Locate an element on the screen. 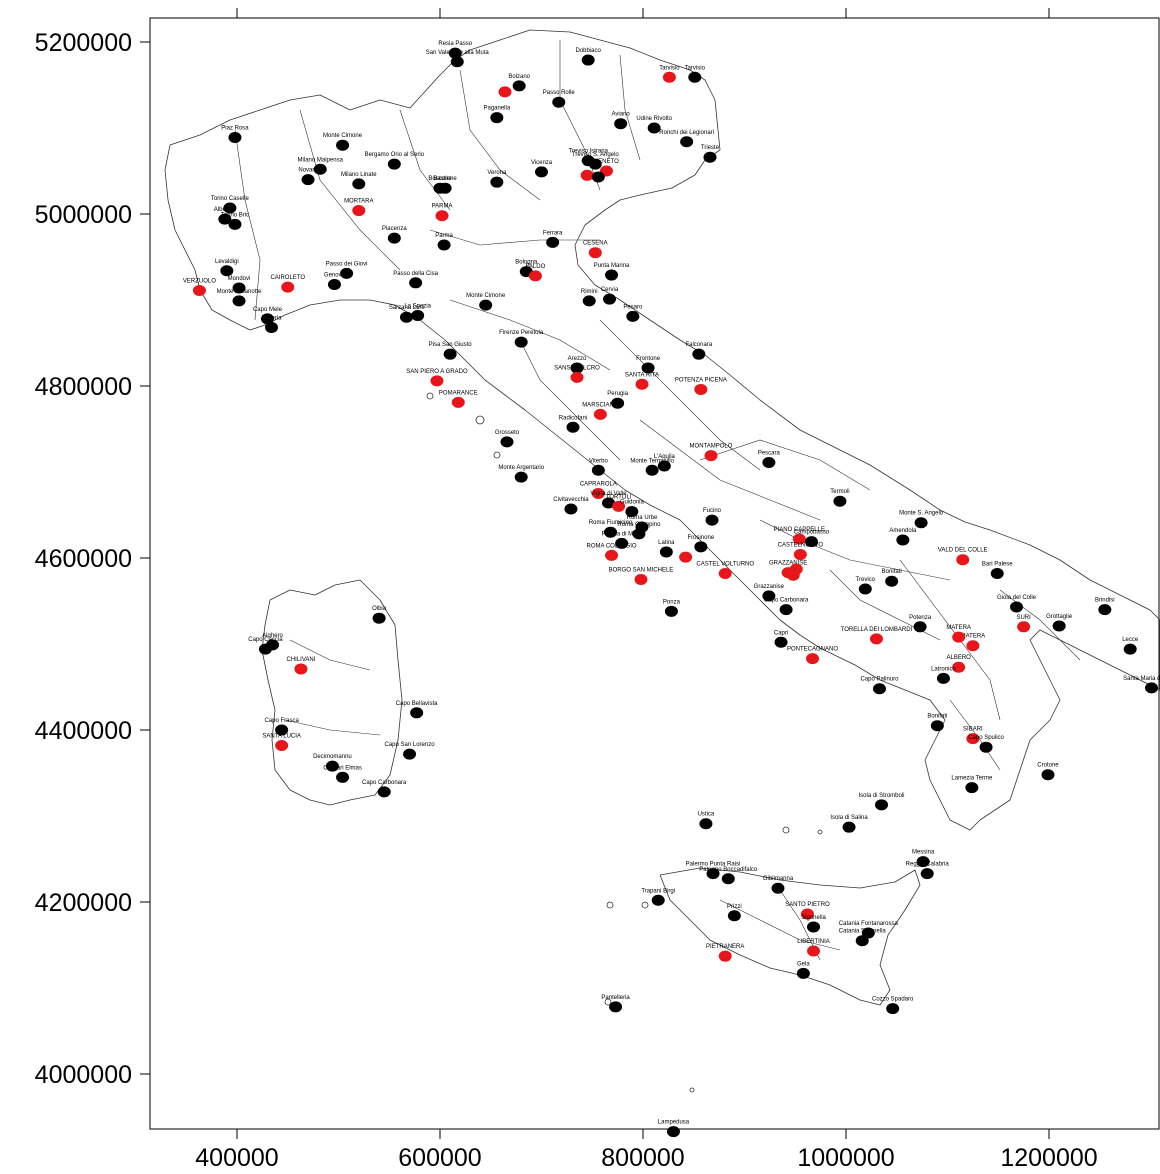 This screenshot has width=1160, height=1174. station-label: GRAZZANISE is located at coordinates (788, 564).